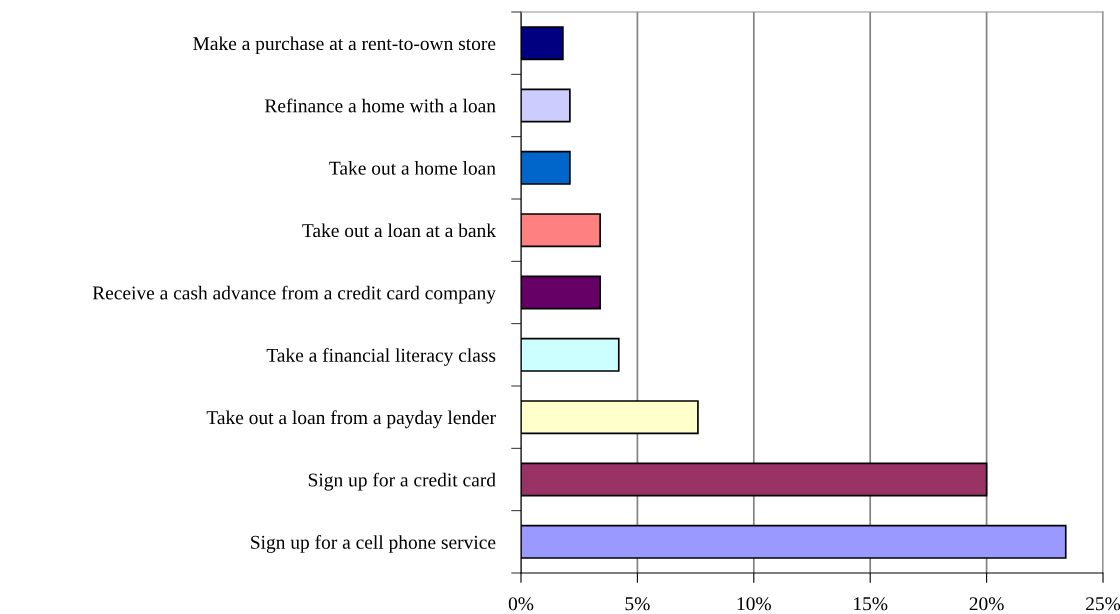 This screenshot has height=614, width=1120. I want to click on x-tick-label: 0%, so click(521, 604).